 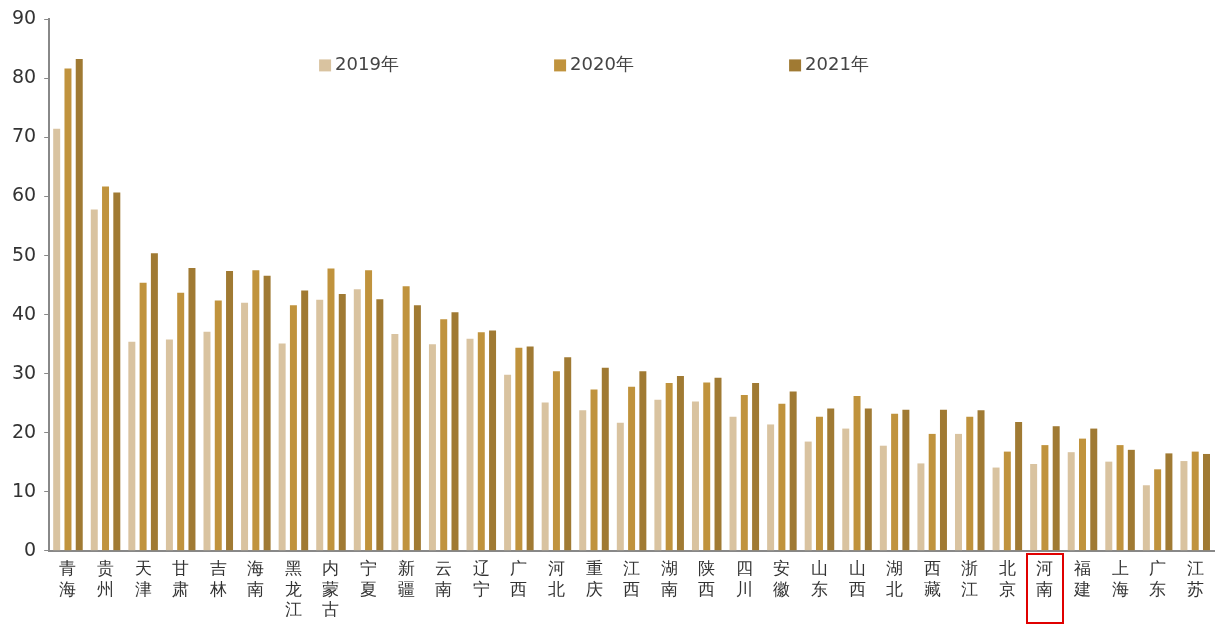 I want to click on x-tick-label: 山西, so click(x=857, y=578).